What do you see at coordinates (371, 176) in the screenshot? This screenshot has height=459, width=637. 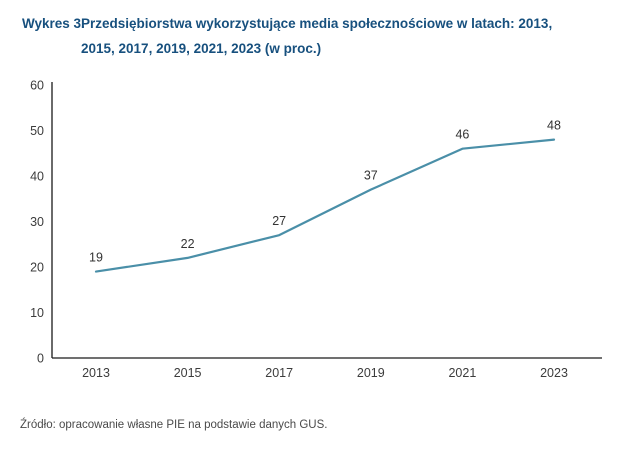 I see `data-point-label: 37` at bounding box center [371, 176].